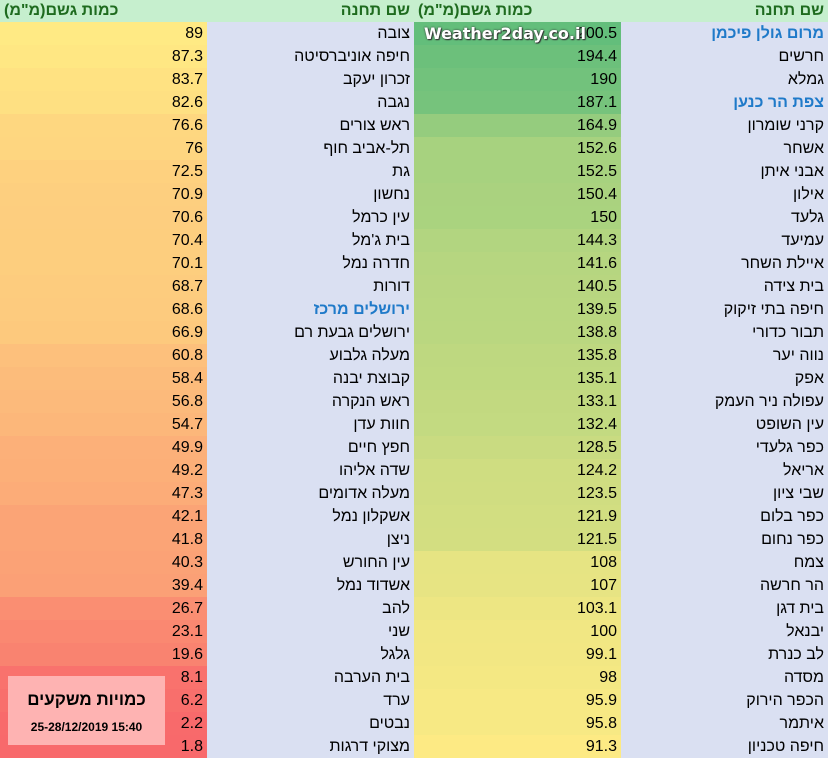 The image size is (828, 759). Describe the element at coordinates (724, 723) in the screenshot. I see `station-name: איתמר` at that location.